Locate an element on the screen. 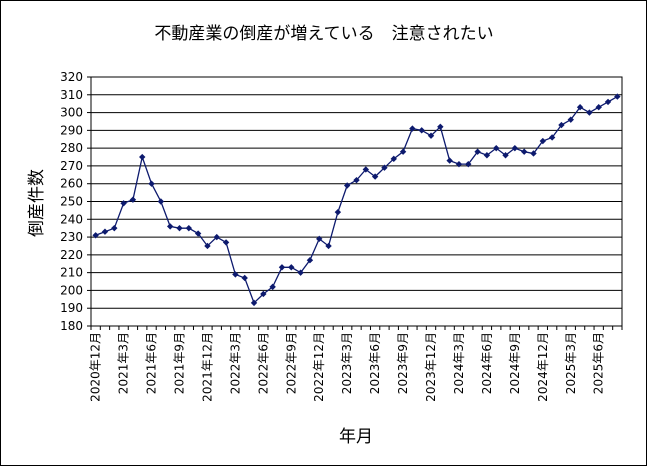 The image size is (647, 466). y-tick-label: 240 is located at coordinates (71, 219).